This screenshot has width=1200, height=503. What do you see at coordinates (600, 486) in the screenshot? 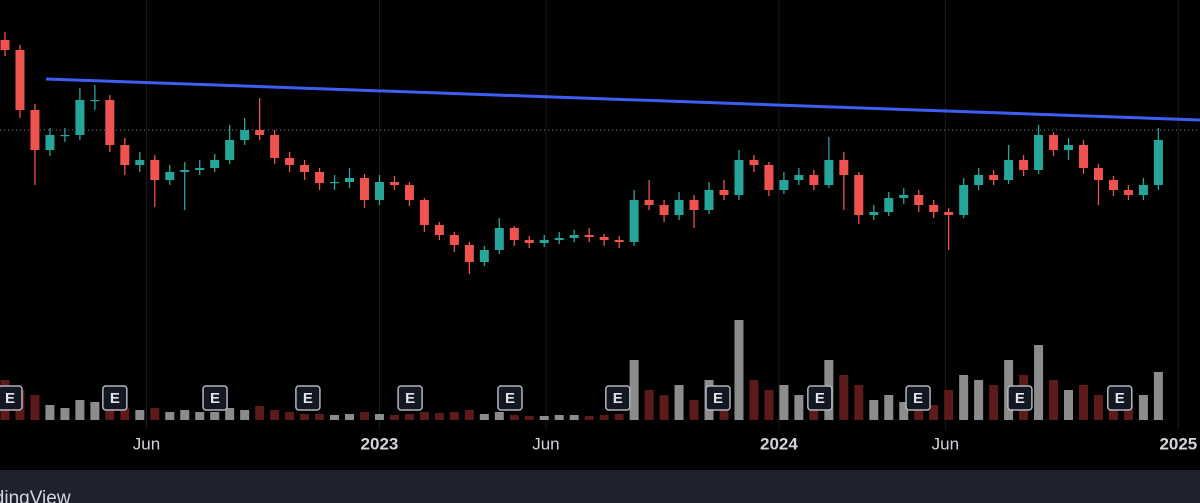
I see `footer-bar` at bounding box center [600, 486].